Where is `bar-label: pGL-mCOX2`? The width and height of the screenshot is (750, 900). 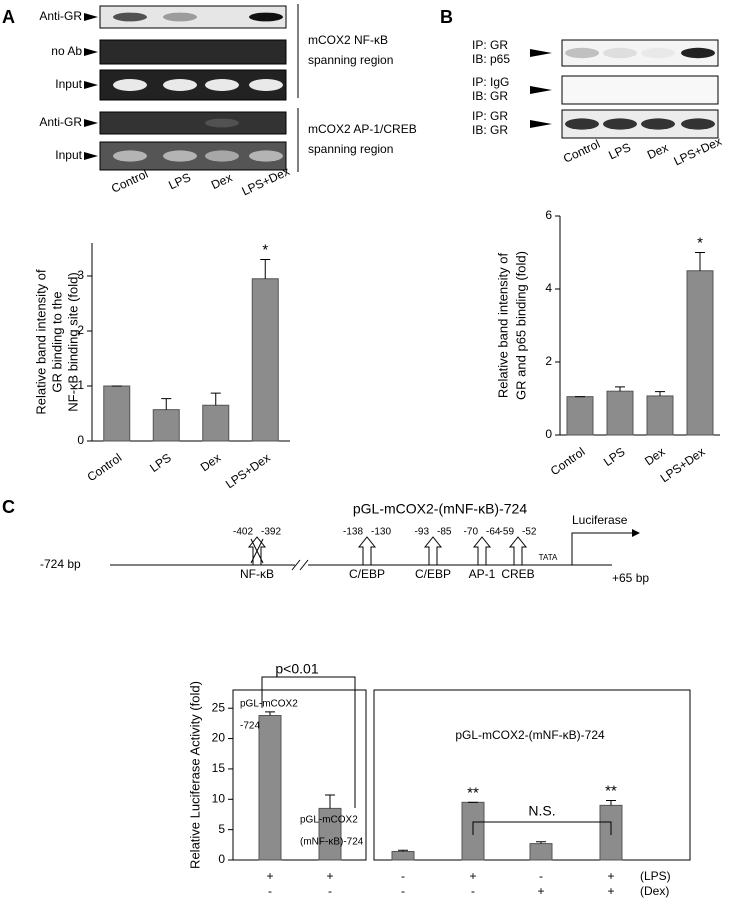
bar-label: pGL-mCOX2 is located at coordinates (269, 704).